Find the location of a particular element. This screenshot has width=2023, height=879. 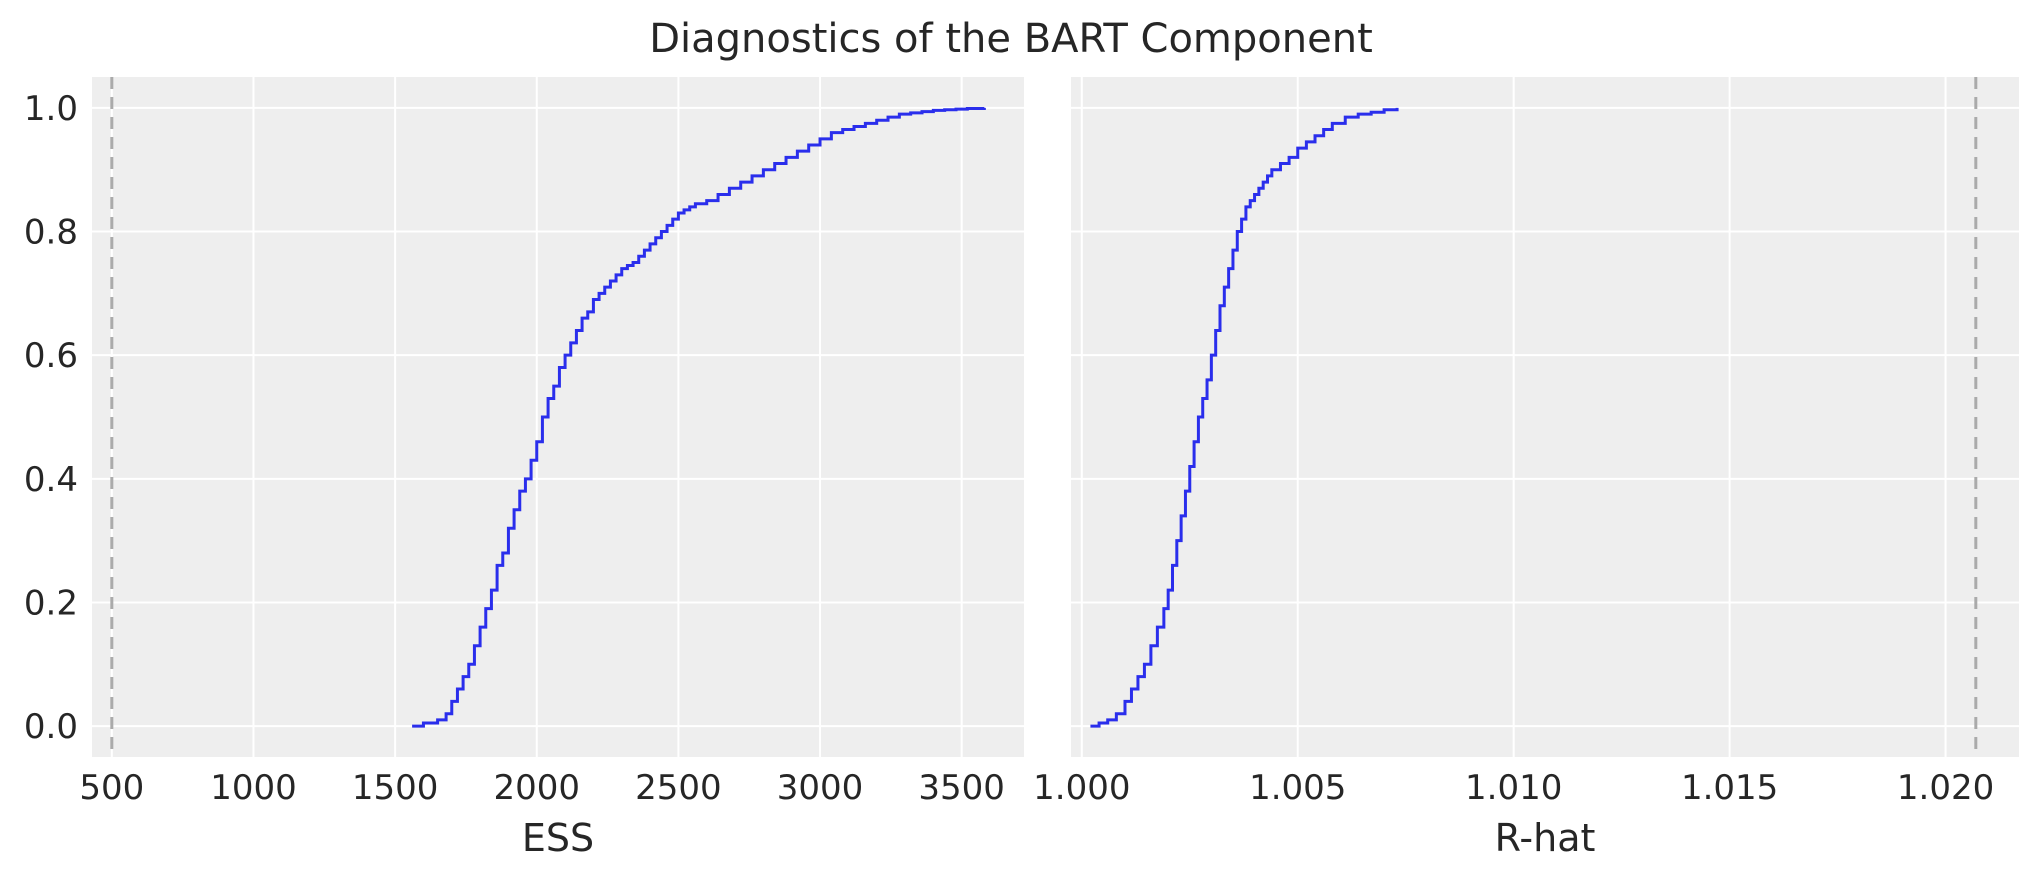

rhat-x-tick-label-0: 1.000 is located at coordinates (1081, 788).